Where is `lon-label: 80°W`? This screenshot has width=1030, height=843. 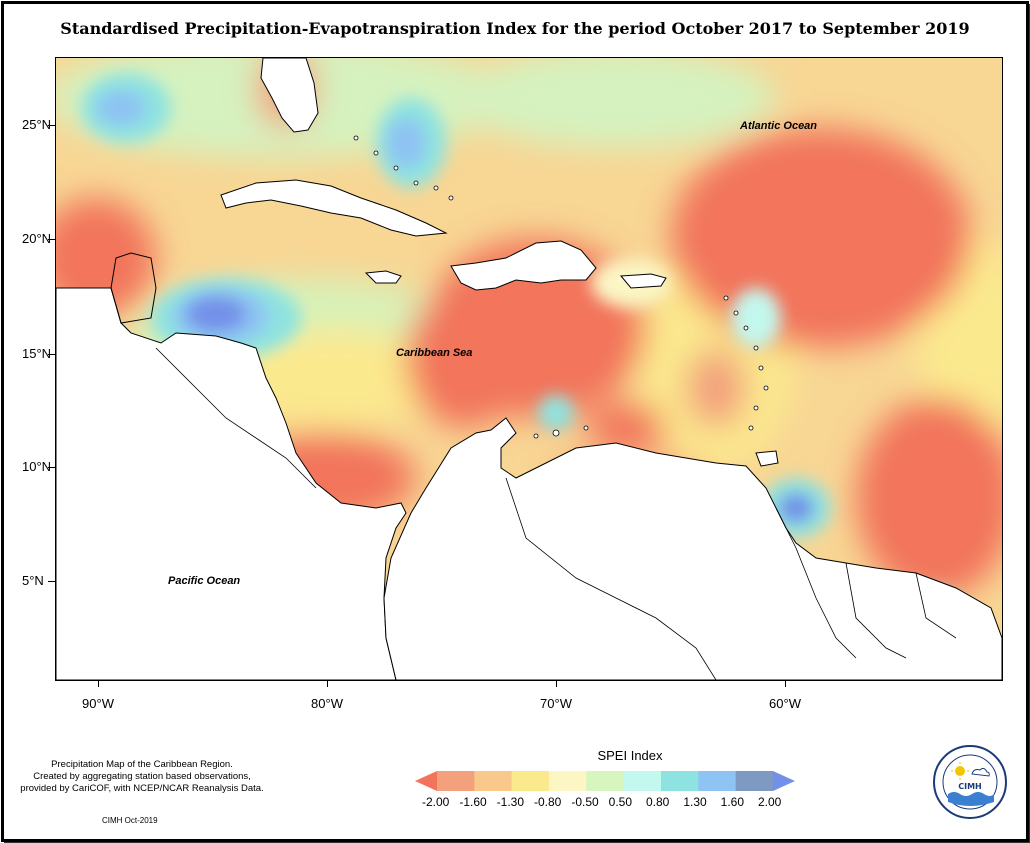 lon-label: 80°W is located at coordinates (327, 703).